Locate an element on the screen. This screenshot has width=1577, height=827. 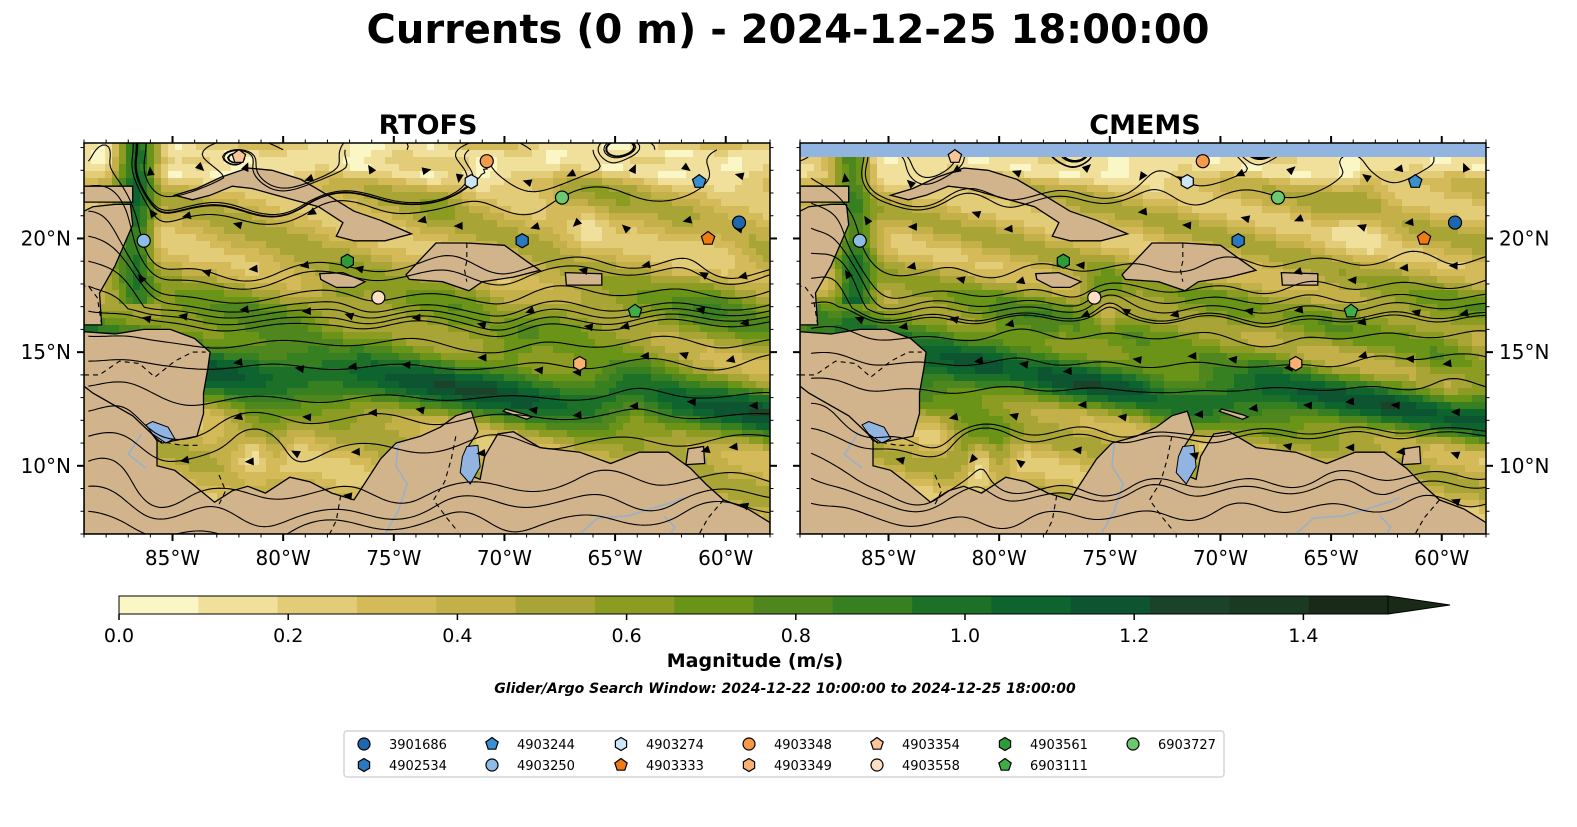
legend-label: 4903274 is located at coordinates (675, 745).